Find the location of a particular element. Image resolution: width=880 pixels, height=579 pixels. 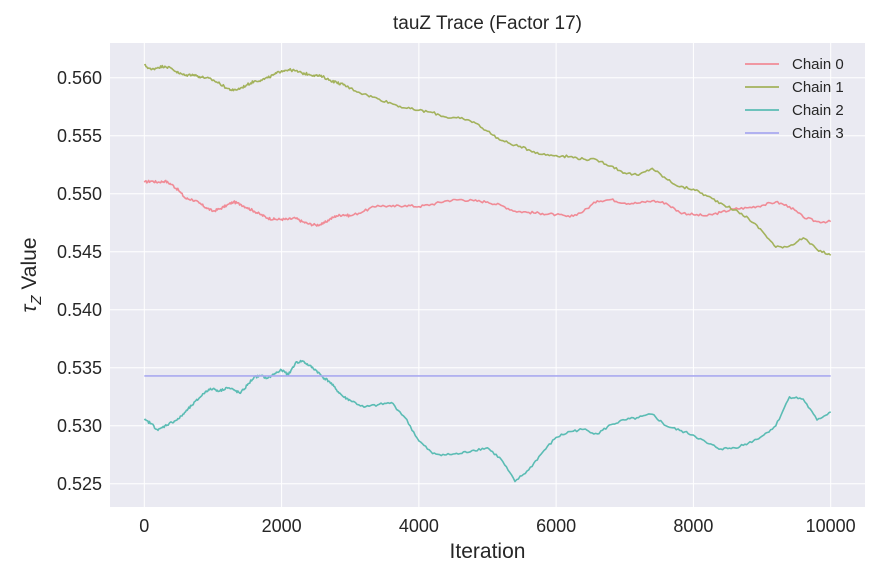

y-tick-label: 0.545 is located at coordinates (79, 252).